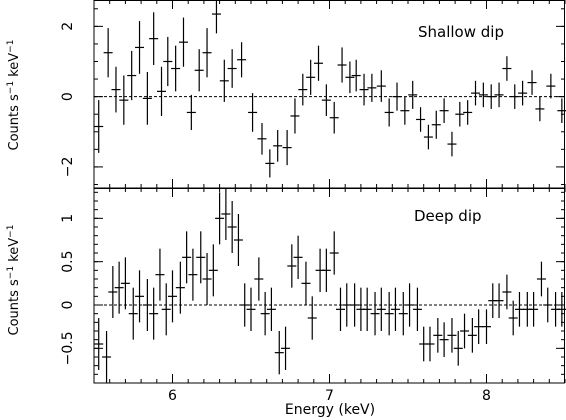 This screenshot has height=420, width=566. What do you see at coordinates (11, 46) in the screenshot?
I see `y-axis-label-exponent-2: −1` at bounding box center [11, 46].